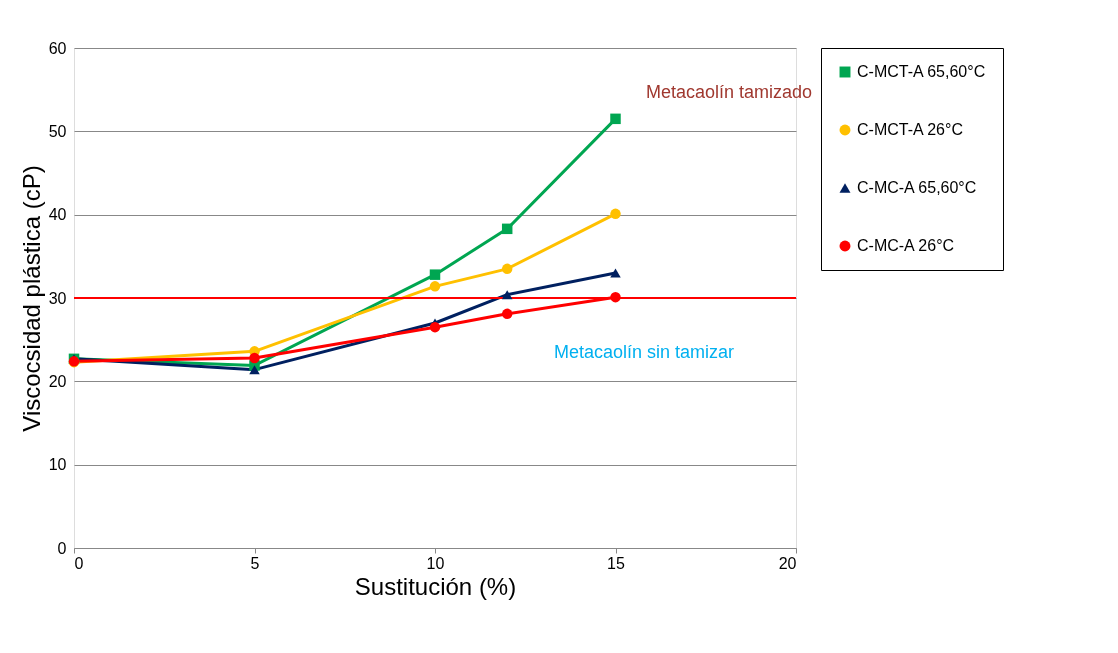 This screenshot has width=1118, height=653. I want to click on legend-label: C-MC-A 65,60°C, so click(917, 187).